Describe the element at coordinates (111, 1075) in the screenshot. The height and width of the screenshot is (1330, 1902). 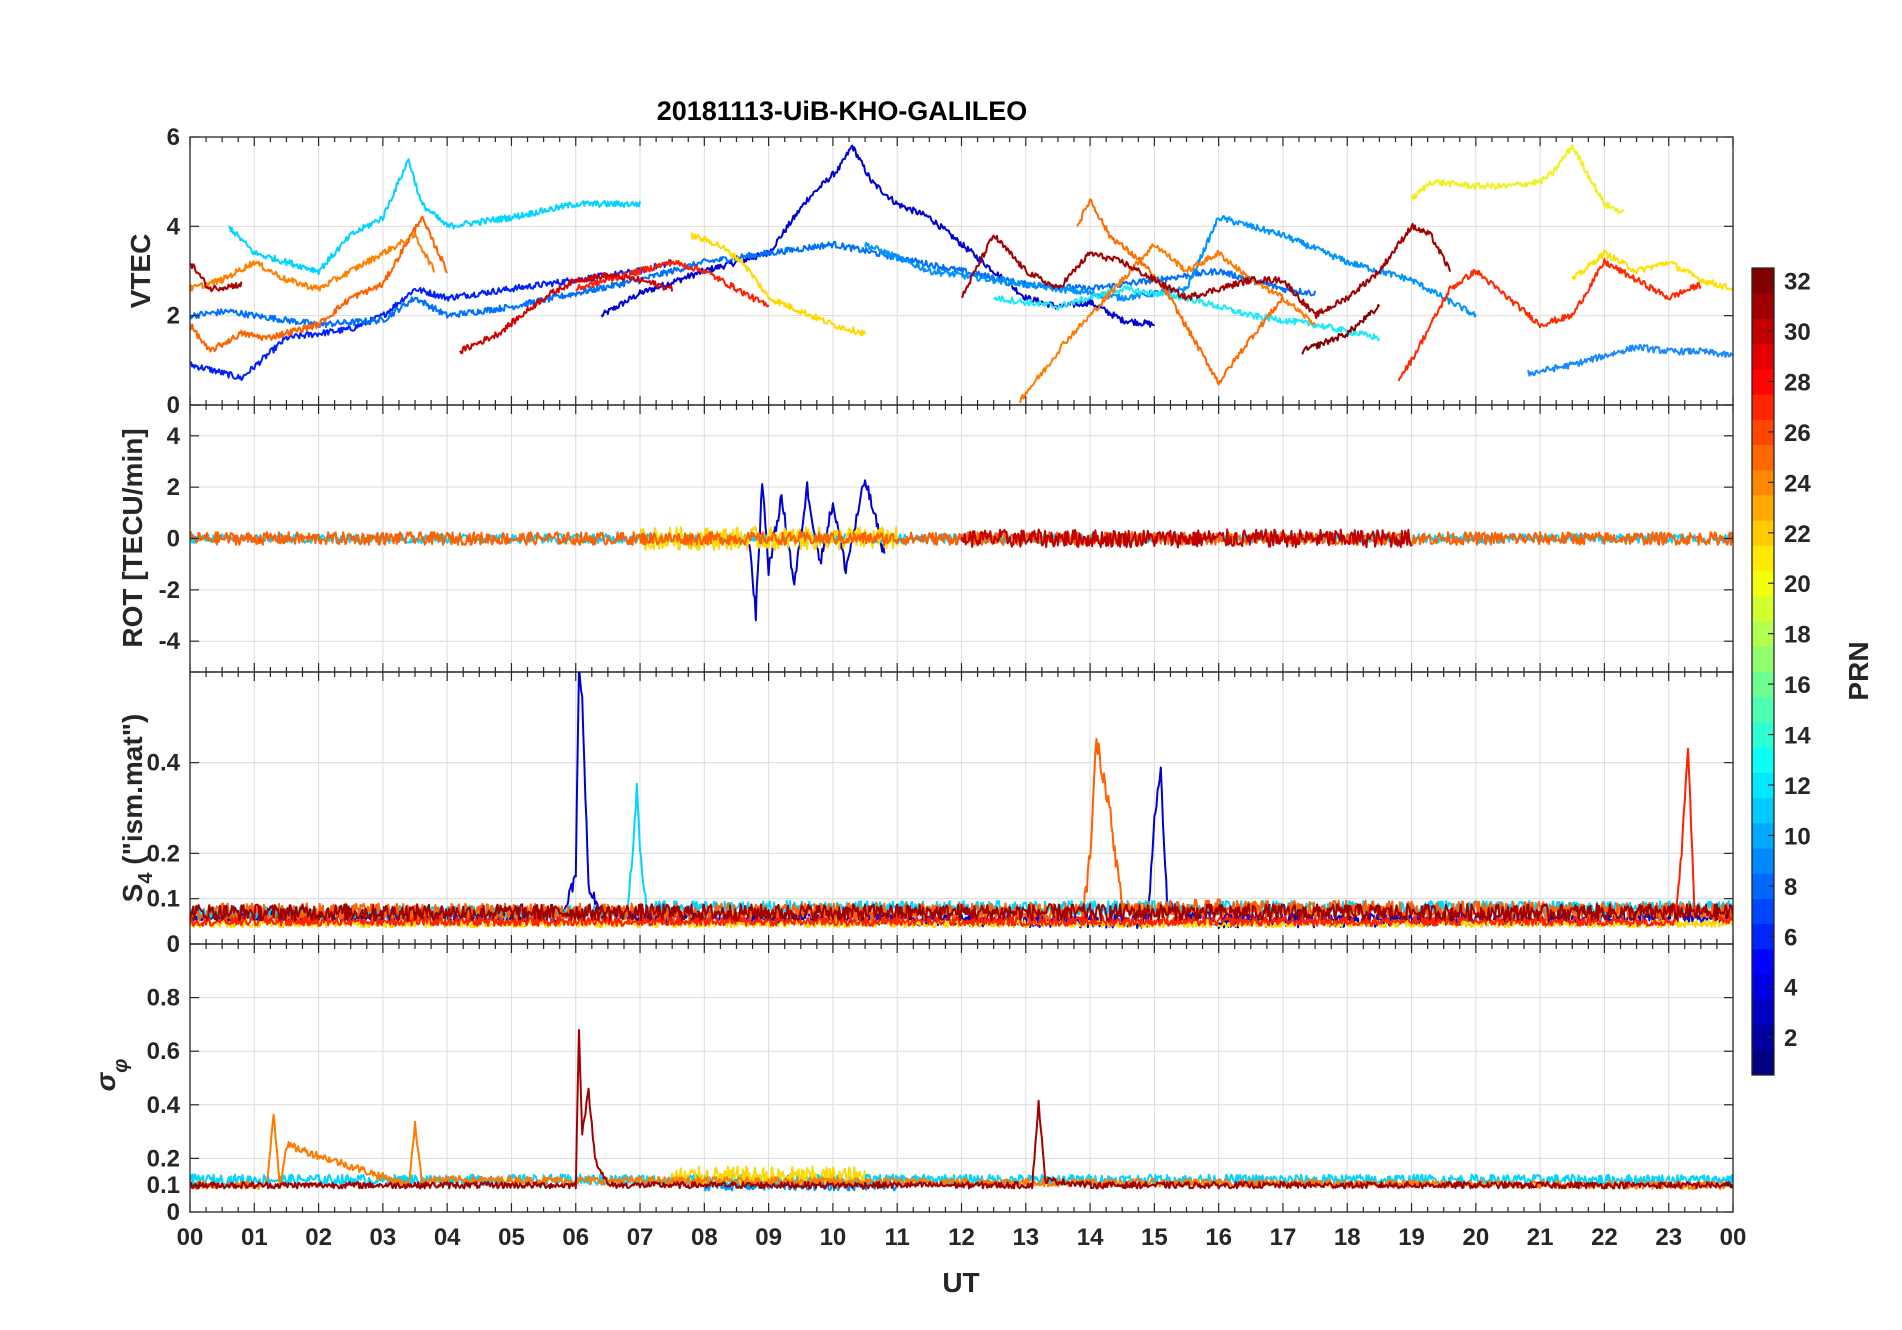
I see `sigma-y-axis-label: σφ` at that location.